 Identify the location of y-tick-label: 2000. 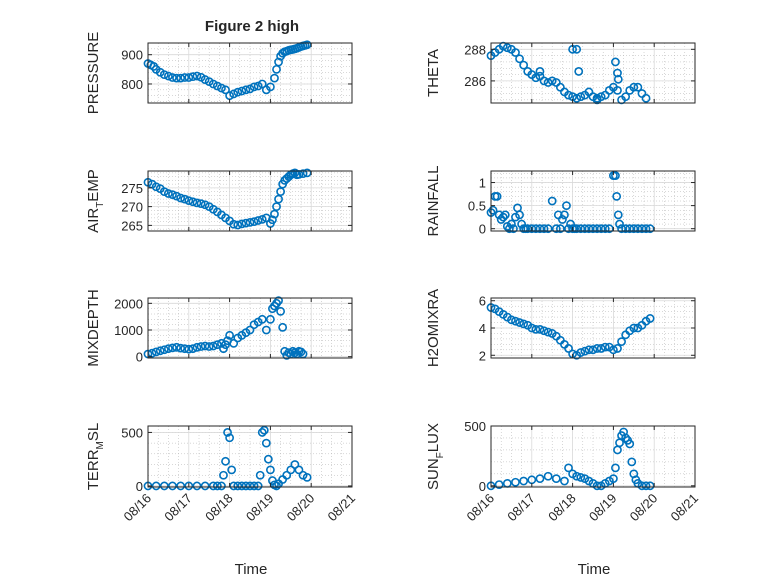
(128, 303).